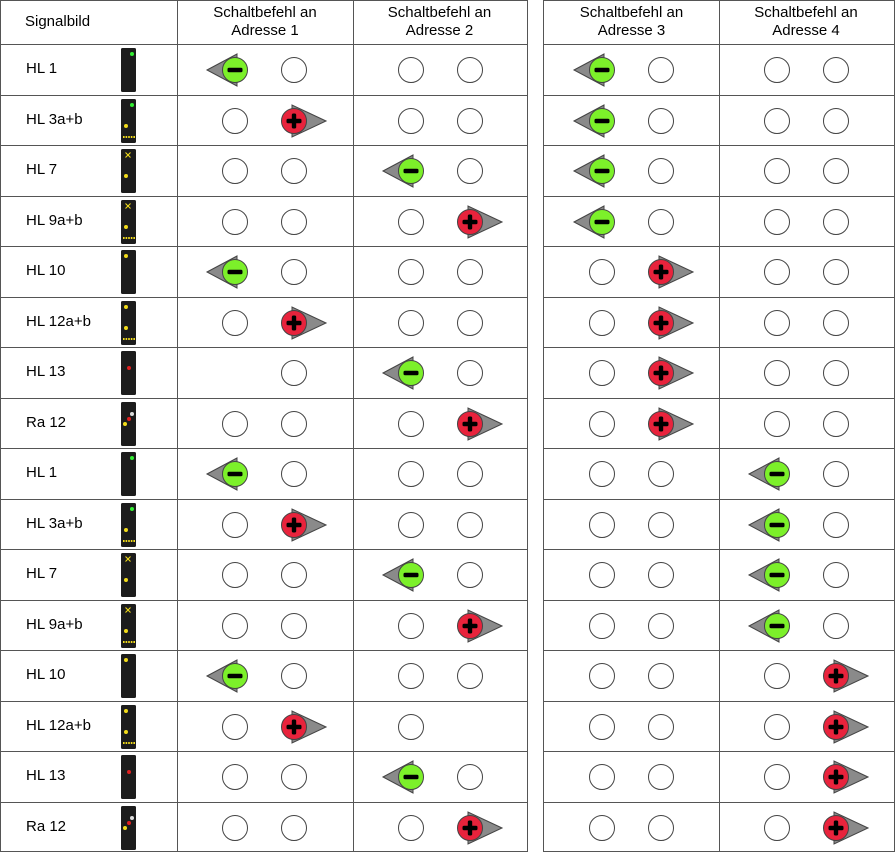 The image size is (896, 853). Describe the element at coordinates (58, 725) in the screenshot. I see `signal-aspect-label: HL 12a+b` at that location.